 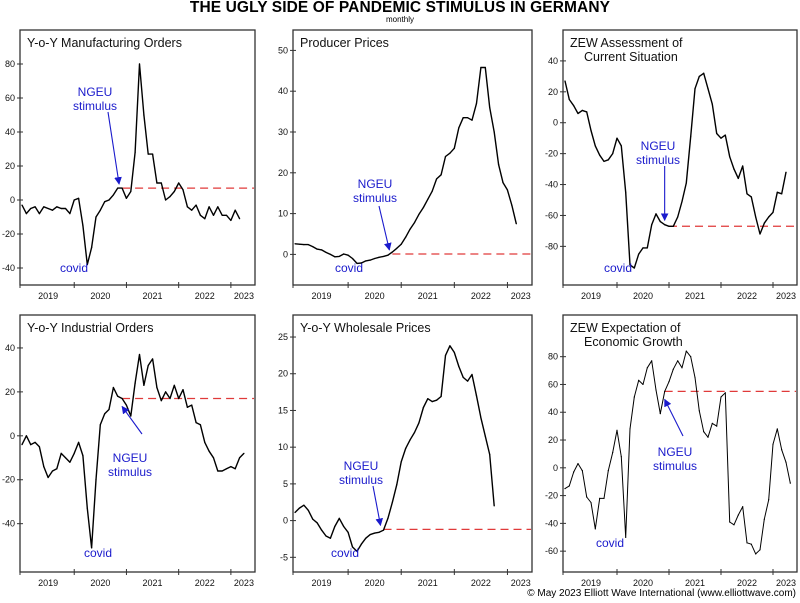 What do you see at coordinates (344, 43) in the screenshot?
I see `panel-title: Producer Prices` at bounding box center [344, 43].